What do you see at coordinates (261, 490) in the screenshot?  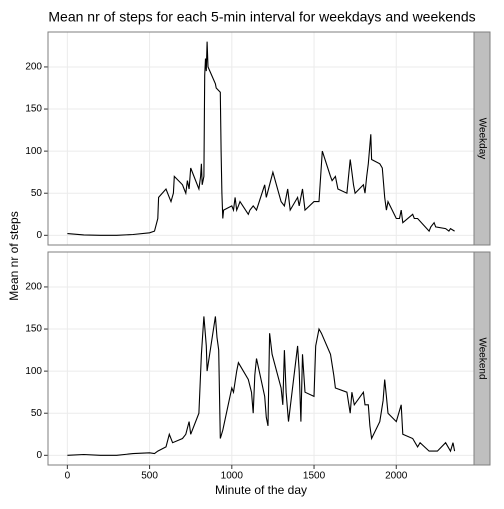 I see `x-axis-label: Minute of the day` at bounding box center [261, 490].